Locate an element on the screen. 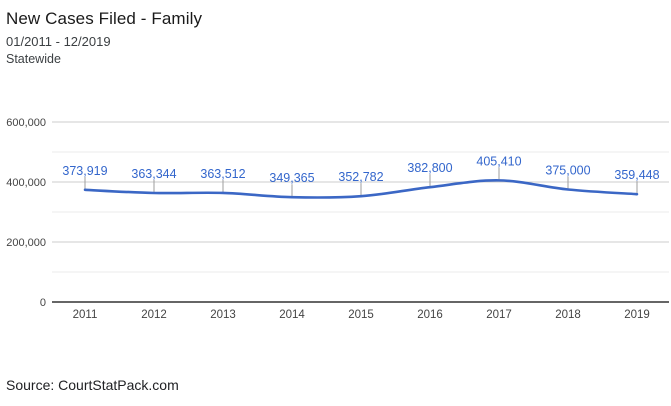  x-axis-tick-label: 2015 is located at coordinates (361, 315).